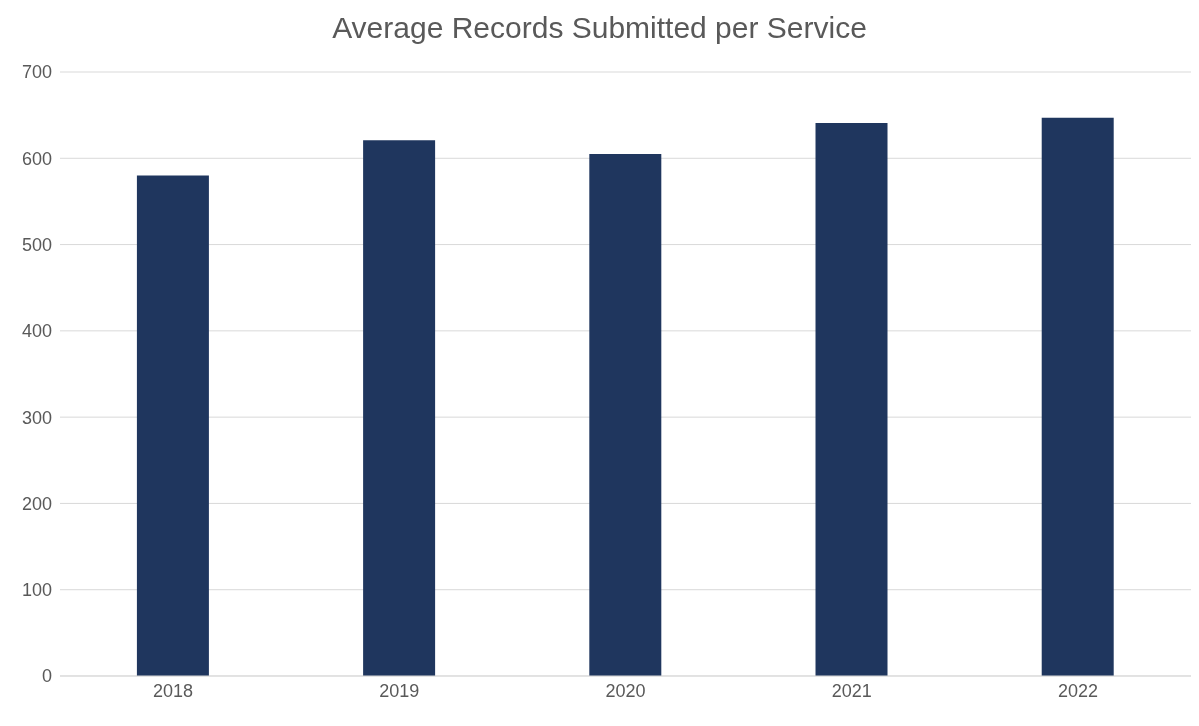  Describe the element at coordinates (599, 28) in the screenshot. I see `chart-title: Average Records Submitted per Service` at that location.